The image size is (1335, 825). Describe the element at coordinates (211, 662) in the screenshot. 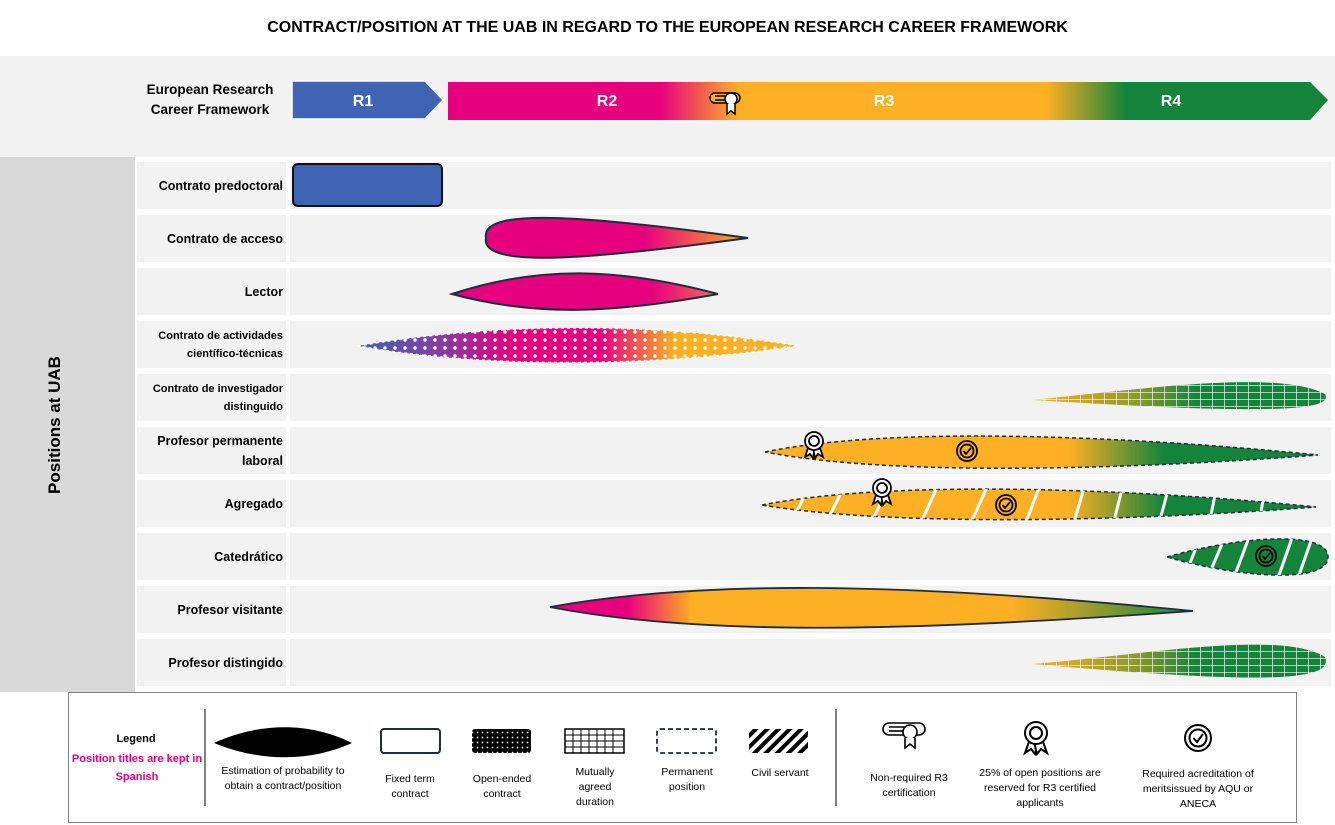

I see `row-label-profesor-distingido: Profesor distingido` at that location.